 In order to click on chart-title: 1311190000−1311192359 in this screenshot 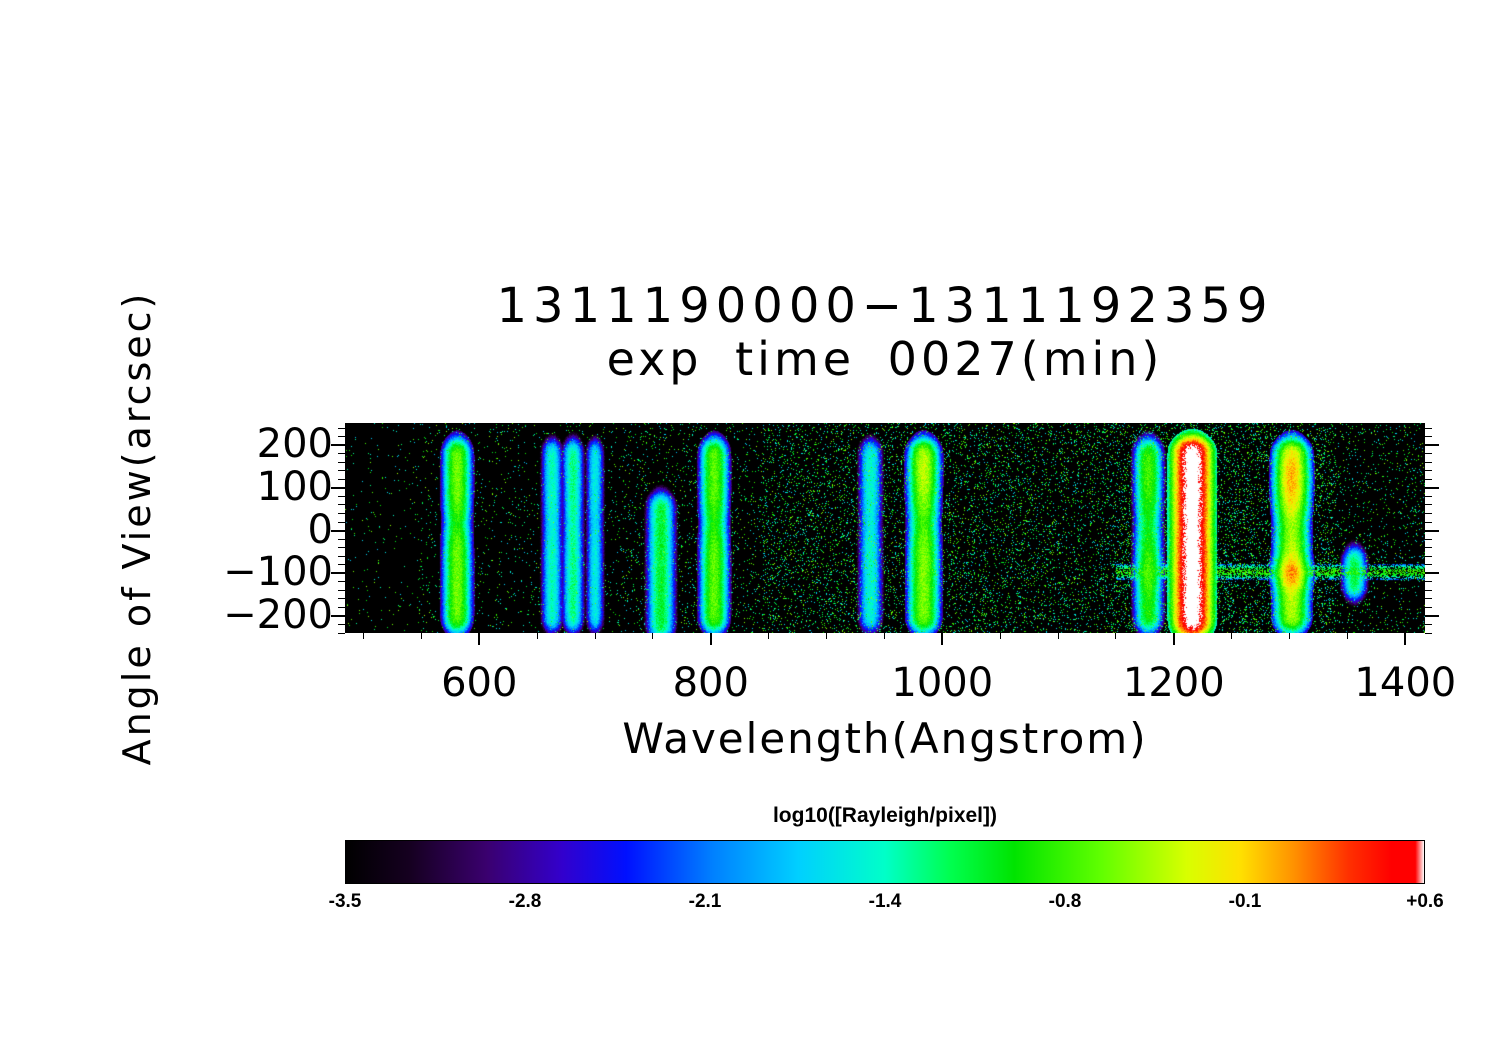, I will do `click(885, 306)`.